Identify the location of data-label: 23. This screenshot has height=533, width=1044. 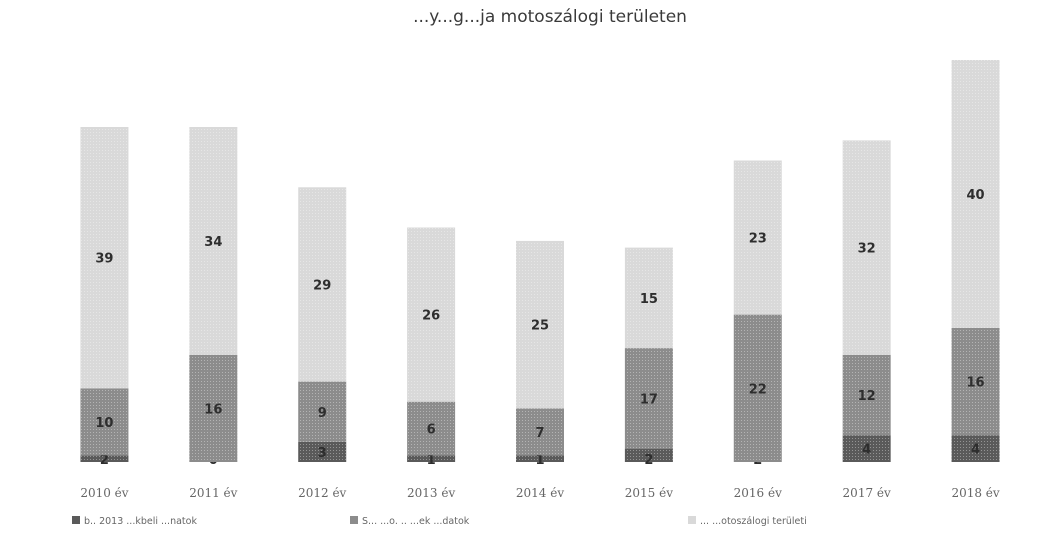
(758, 239).